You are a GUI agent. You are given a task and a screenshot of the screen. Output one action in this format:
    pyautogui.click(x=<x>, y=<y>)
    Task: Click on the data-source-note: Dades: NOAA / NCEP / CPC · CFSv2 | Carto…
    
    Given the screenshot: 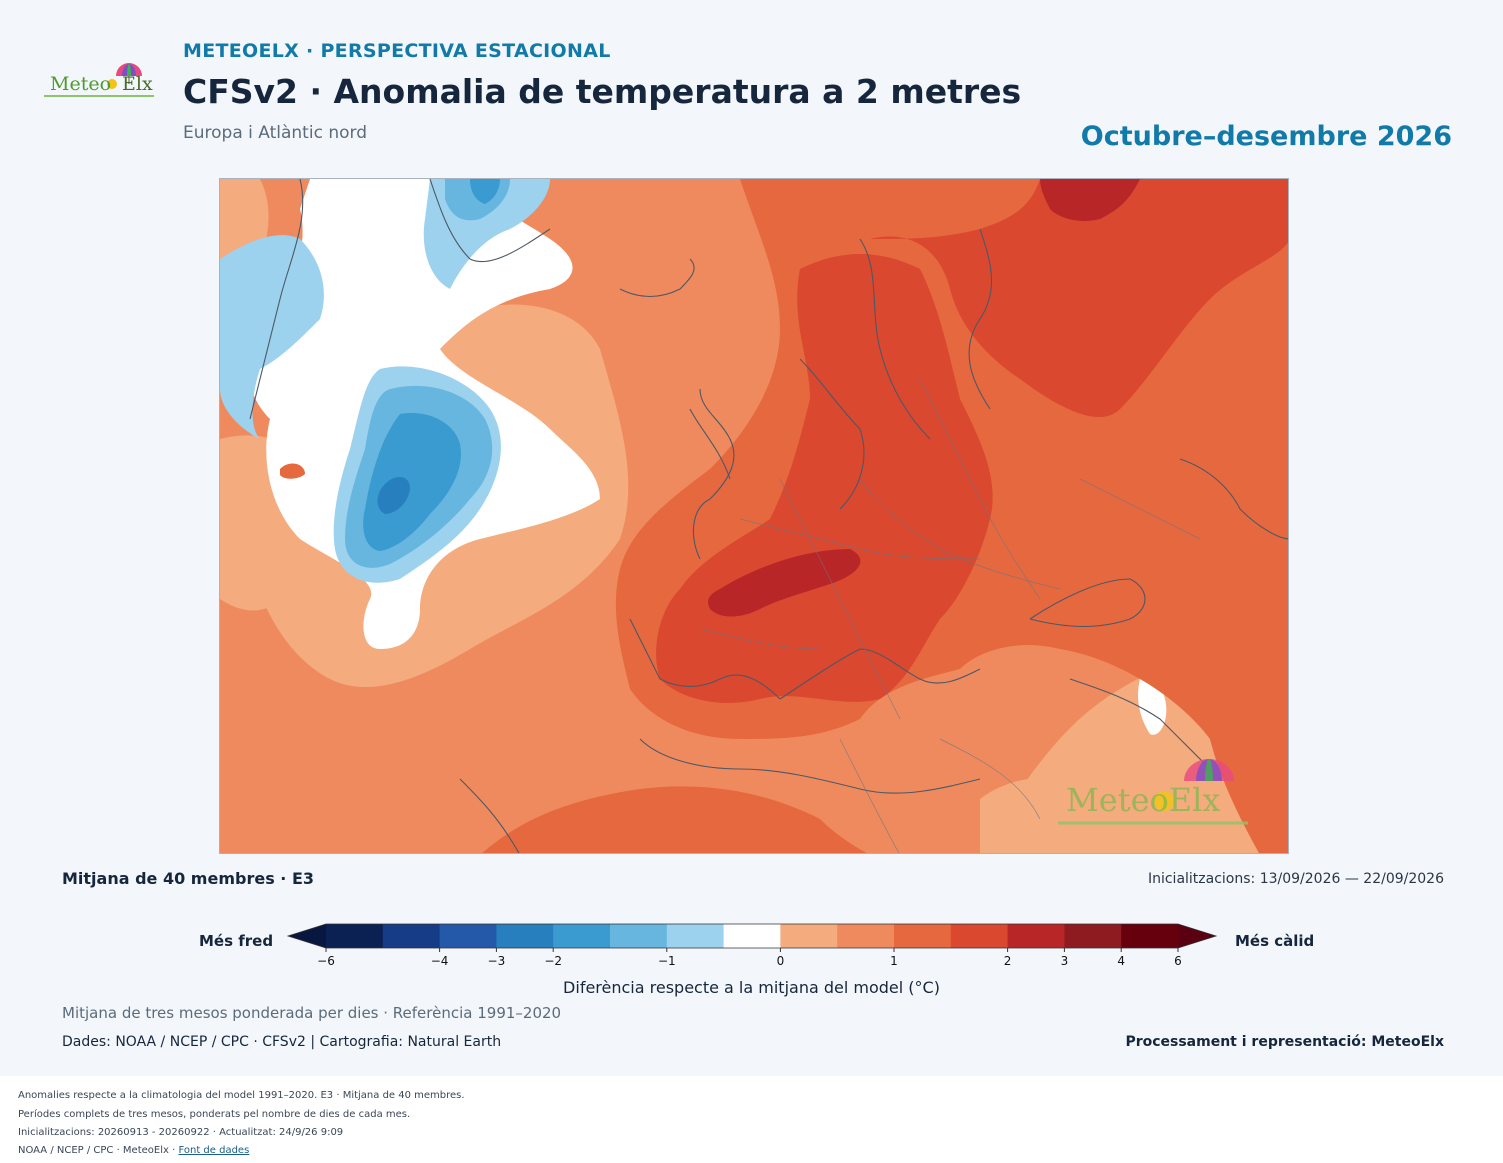 What is the action you would take?
    pyautogui.click(x=282, y=1042)
    